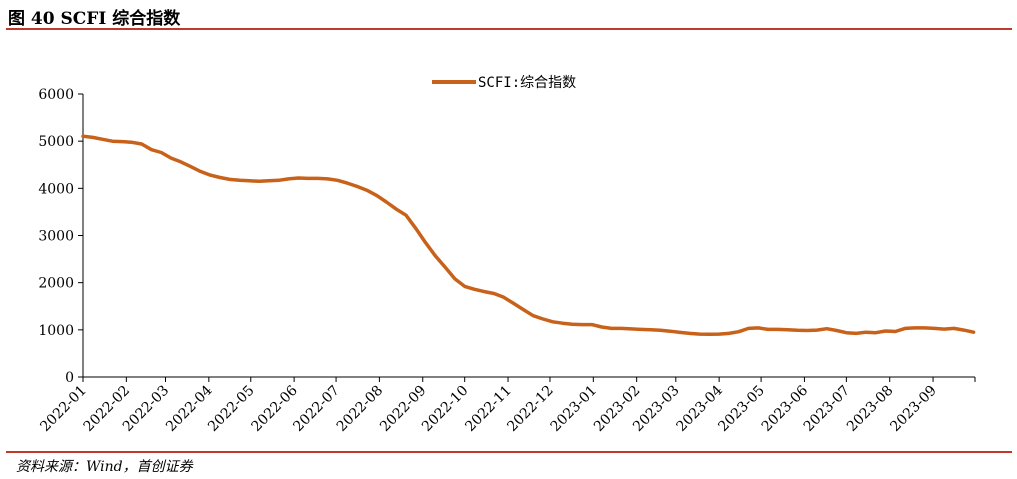 Image resolution: width=1017 pixels, height=479 pixels. Describe the element at coordinates (56, 284) in the screenshot. I see `y-tick-label: 2000` at that location.